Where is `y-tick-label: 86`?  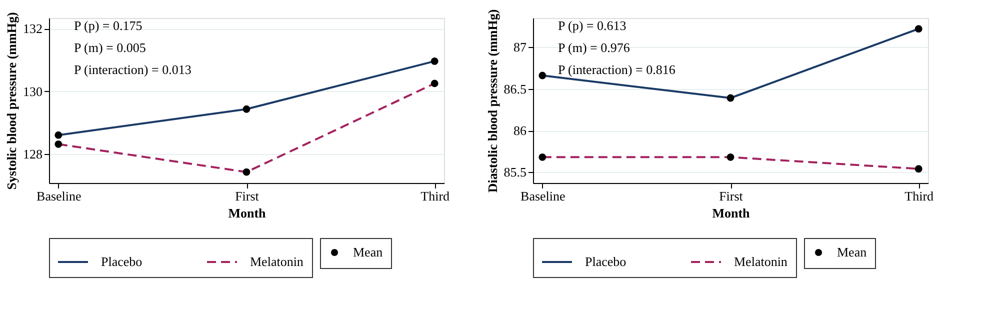 y-tick-label: 86 is located at coordinates (520, 130).